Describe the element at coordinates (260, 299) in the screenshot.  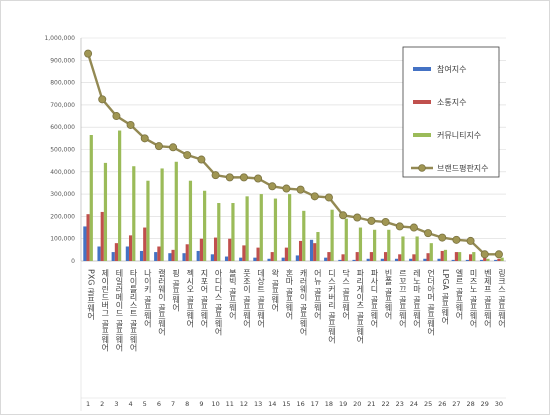
I see `x-category-label: 데상트 골프웨어` at that location.